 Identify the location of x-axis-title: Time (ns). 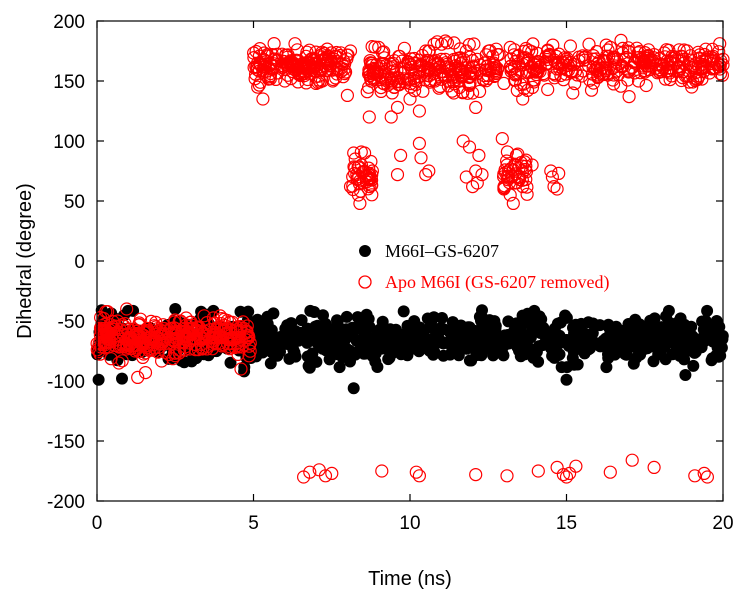
(410, 579).